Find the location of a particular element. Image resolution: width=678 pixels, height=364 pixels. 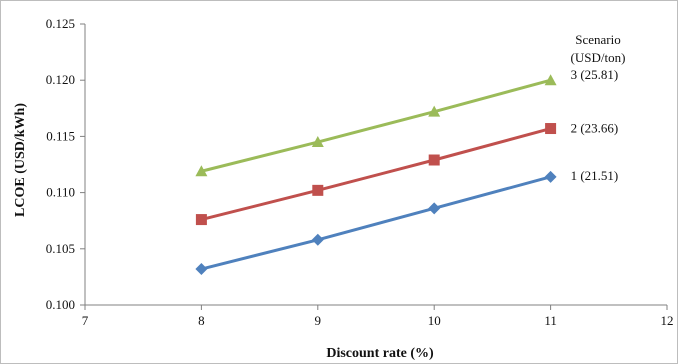

y-tick-label: 0.100 is located at coordinates (60, 304).